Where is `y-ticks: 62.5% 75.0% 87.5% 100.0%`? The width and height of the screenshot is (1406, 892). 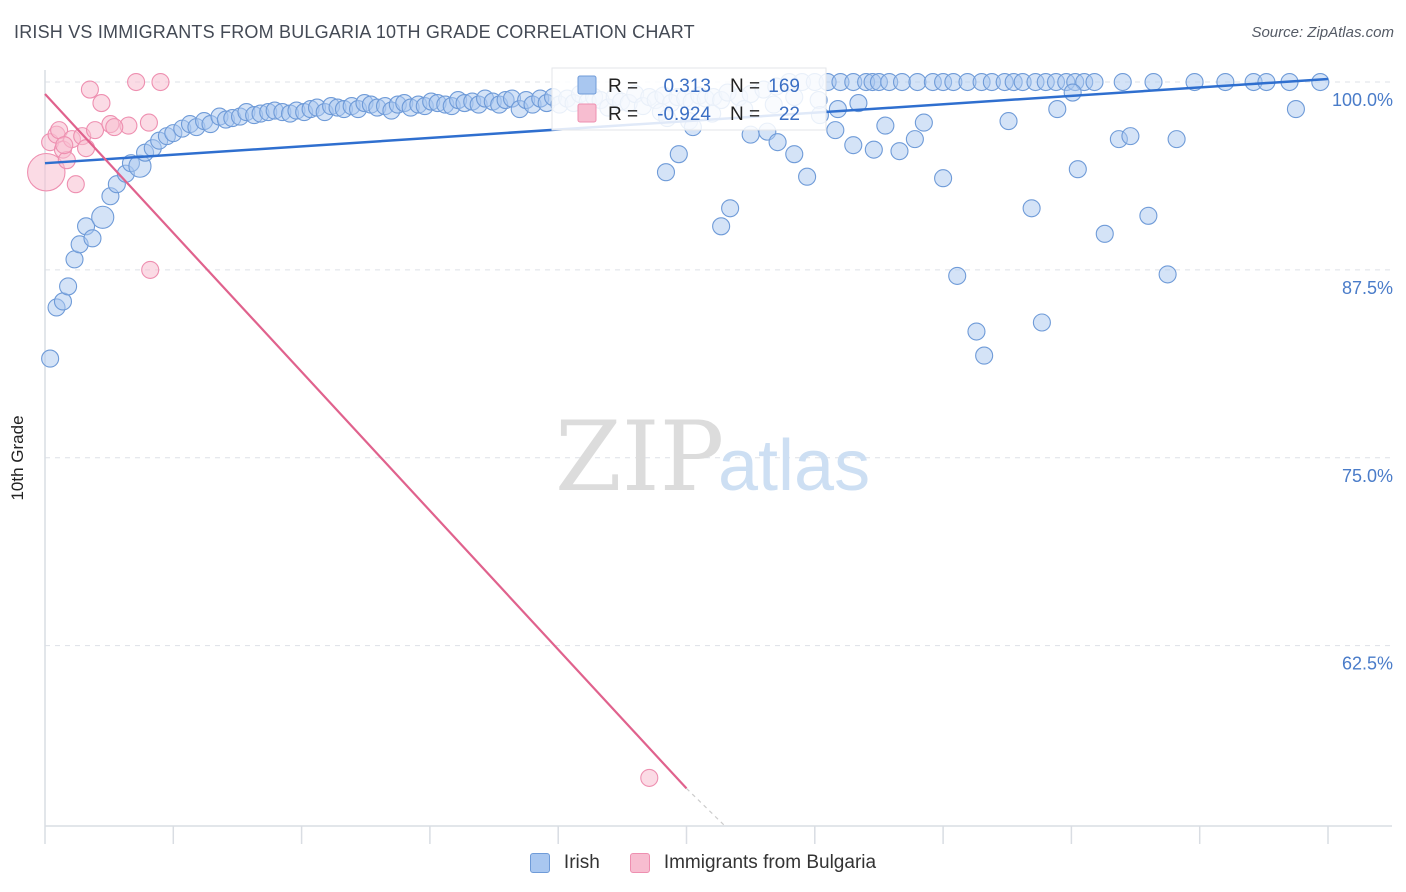
y-ticks: 62.5% 75.0% 87.5% 100.0% is located at coordinates (1362, 382).